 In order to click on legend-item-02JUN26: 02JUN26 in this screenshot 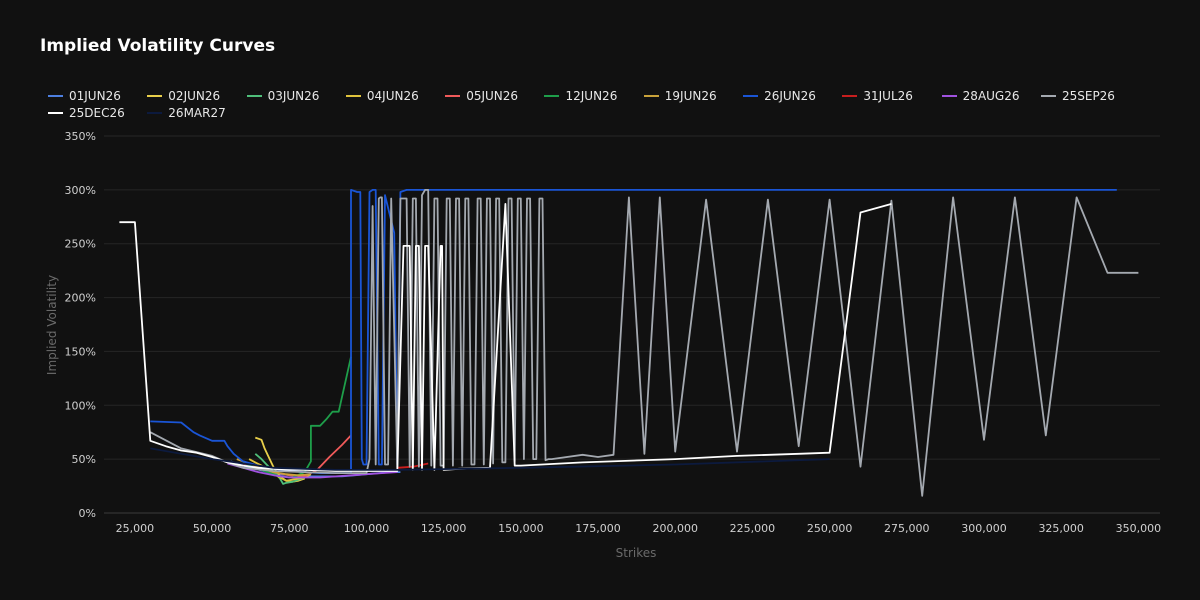, I will do `click(196, 95)`.